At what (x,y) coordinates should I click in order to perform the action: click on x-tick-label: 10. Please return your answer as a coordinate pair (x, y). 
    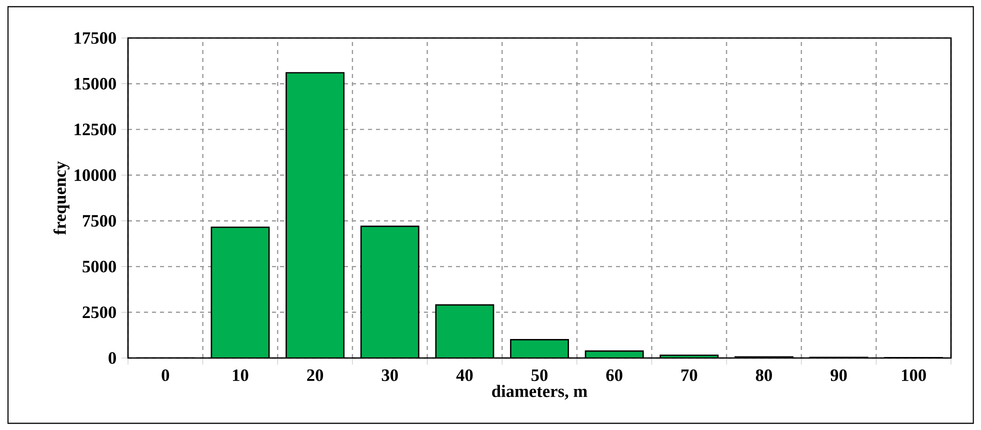
    Looking at the image, I should click on (240, 375).